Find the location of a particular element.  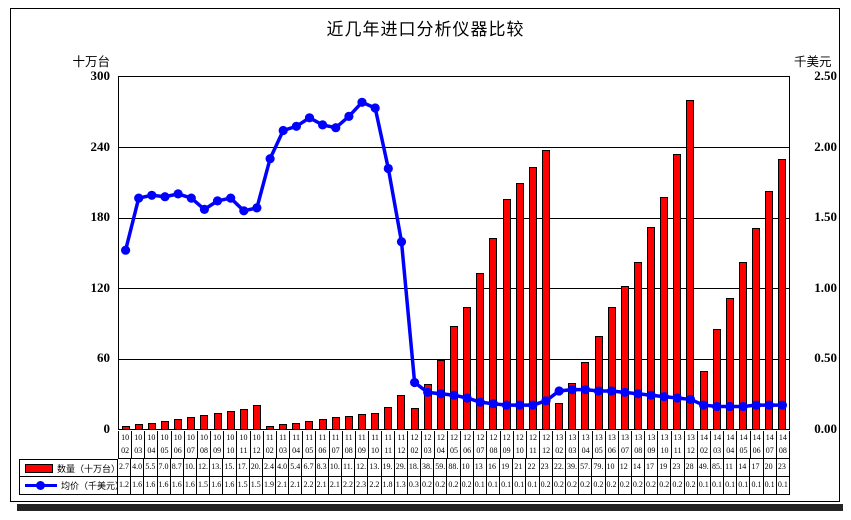

x-axis-label: 14 03 is located at coordinates (718, 445).